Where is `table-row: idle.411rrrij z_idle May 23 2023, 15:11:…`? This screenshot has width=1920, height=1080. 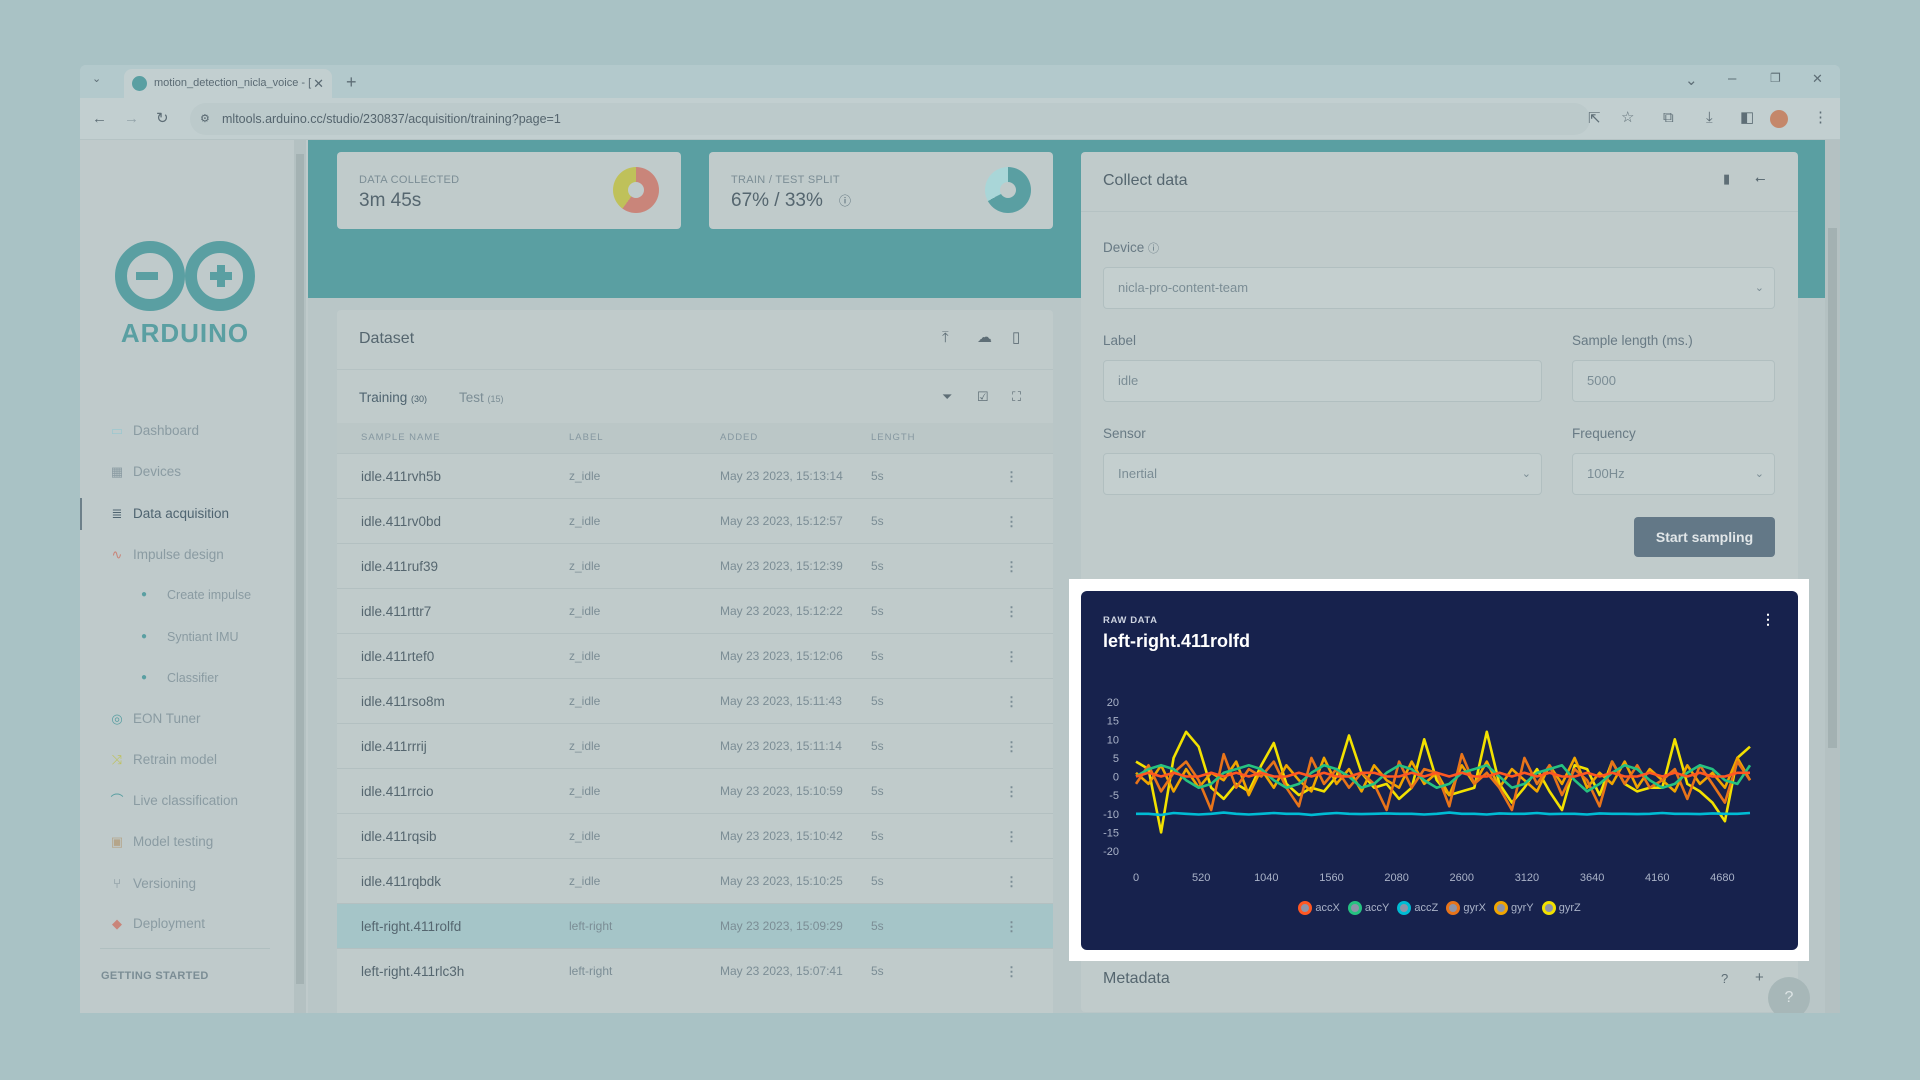 table-row: idle.411rrrij z_idle May 23 2023, 15:11:… is located at coordinates (695, 745).